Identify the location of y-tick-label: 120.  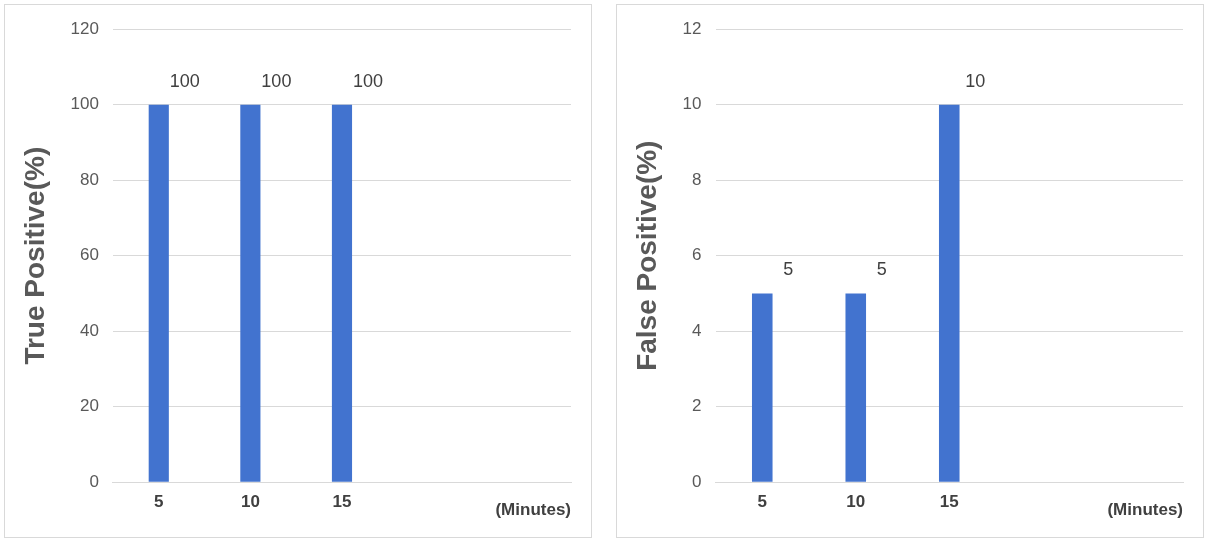
(84, 28).